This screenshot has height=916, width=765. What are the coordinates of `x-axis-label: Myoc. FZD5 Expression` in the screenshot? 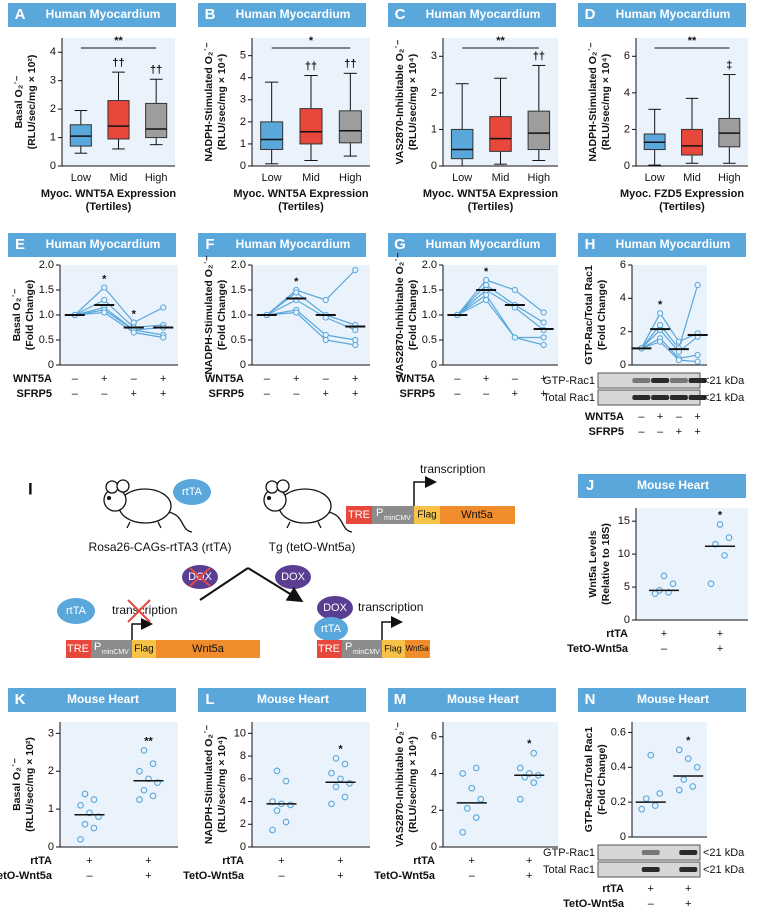 It's located at (682, 194).